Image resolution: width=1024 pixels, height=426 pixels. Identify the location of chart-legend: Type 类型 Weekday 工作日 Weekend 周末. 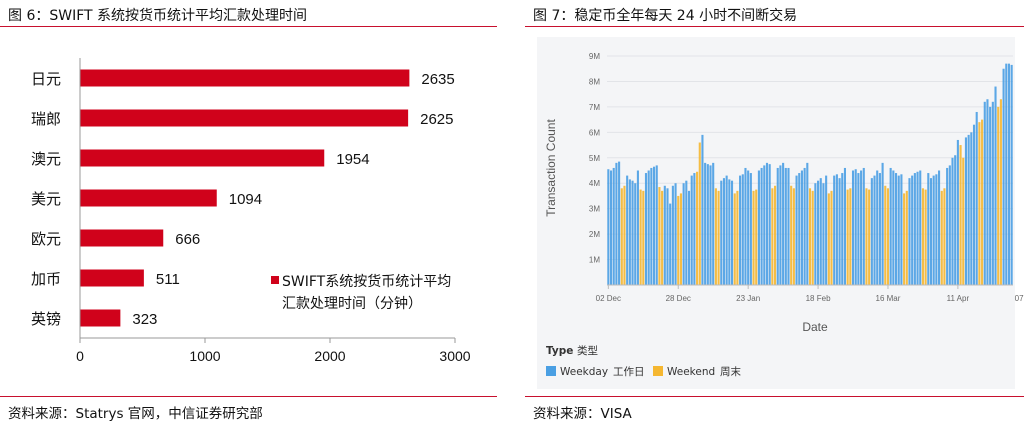
(643, 361).